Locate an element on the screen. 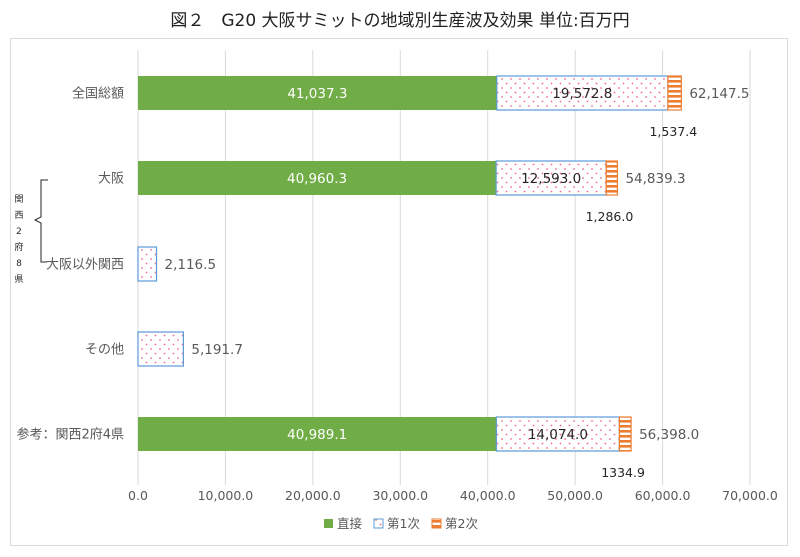 This screenshot has width=800, height=557. x-tick-label: 0.0 is located at coordinates (138, 495).